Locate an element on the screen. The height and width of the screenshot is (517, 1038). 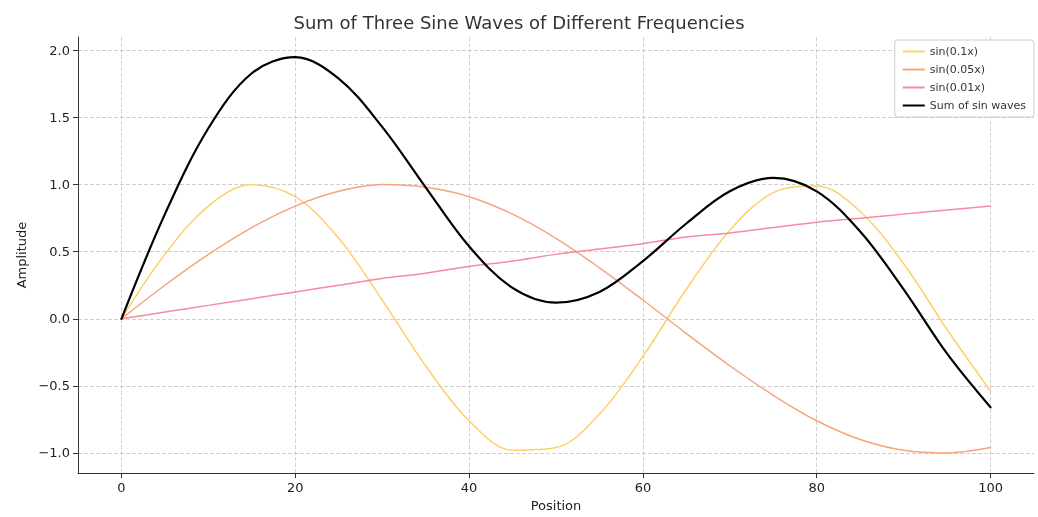
y-tick-label: 0.0 is located at coordinates (59, 319).